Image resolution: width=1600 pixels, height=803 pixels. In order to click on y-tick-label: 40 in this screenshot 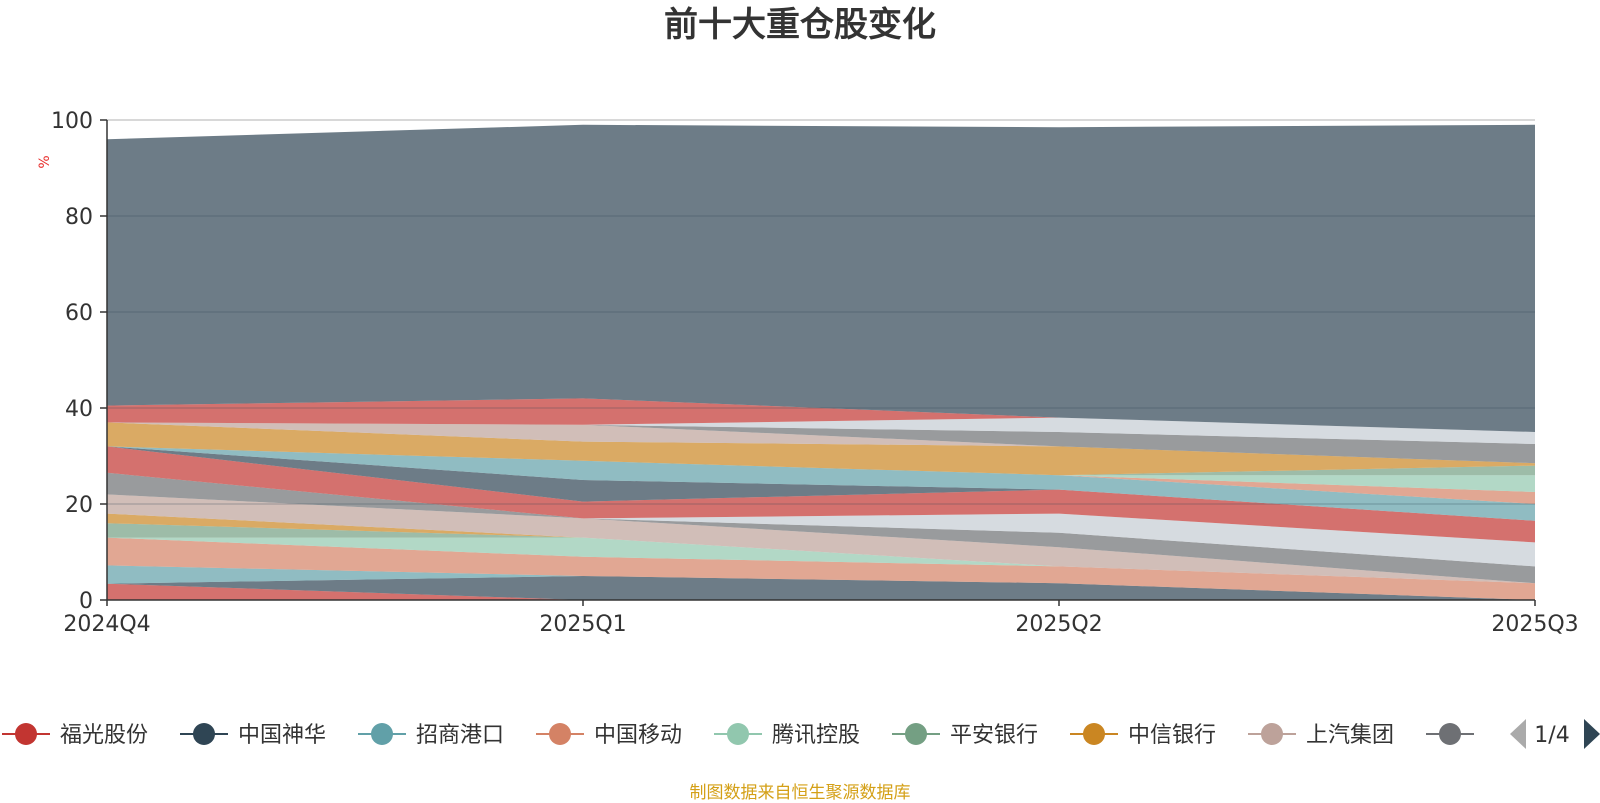, I will do `click(79, 409)`.